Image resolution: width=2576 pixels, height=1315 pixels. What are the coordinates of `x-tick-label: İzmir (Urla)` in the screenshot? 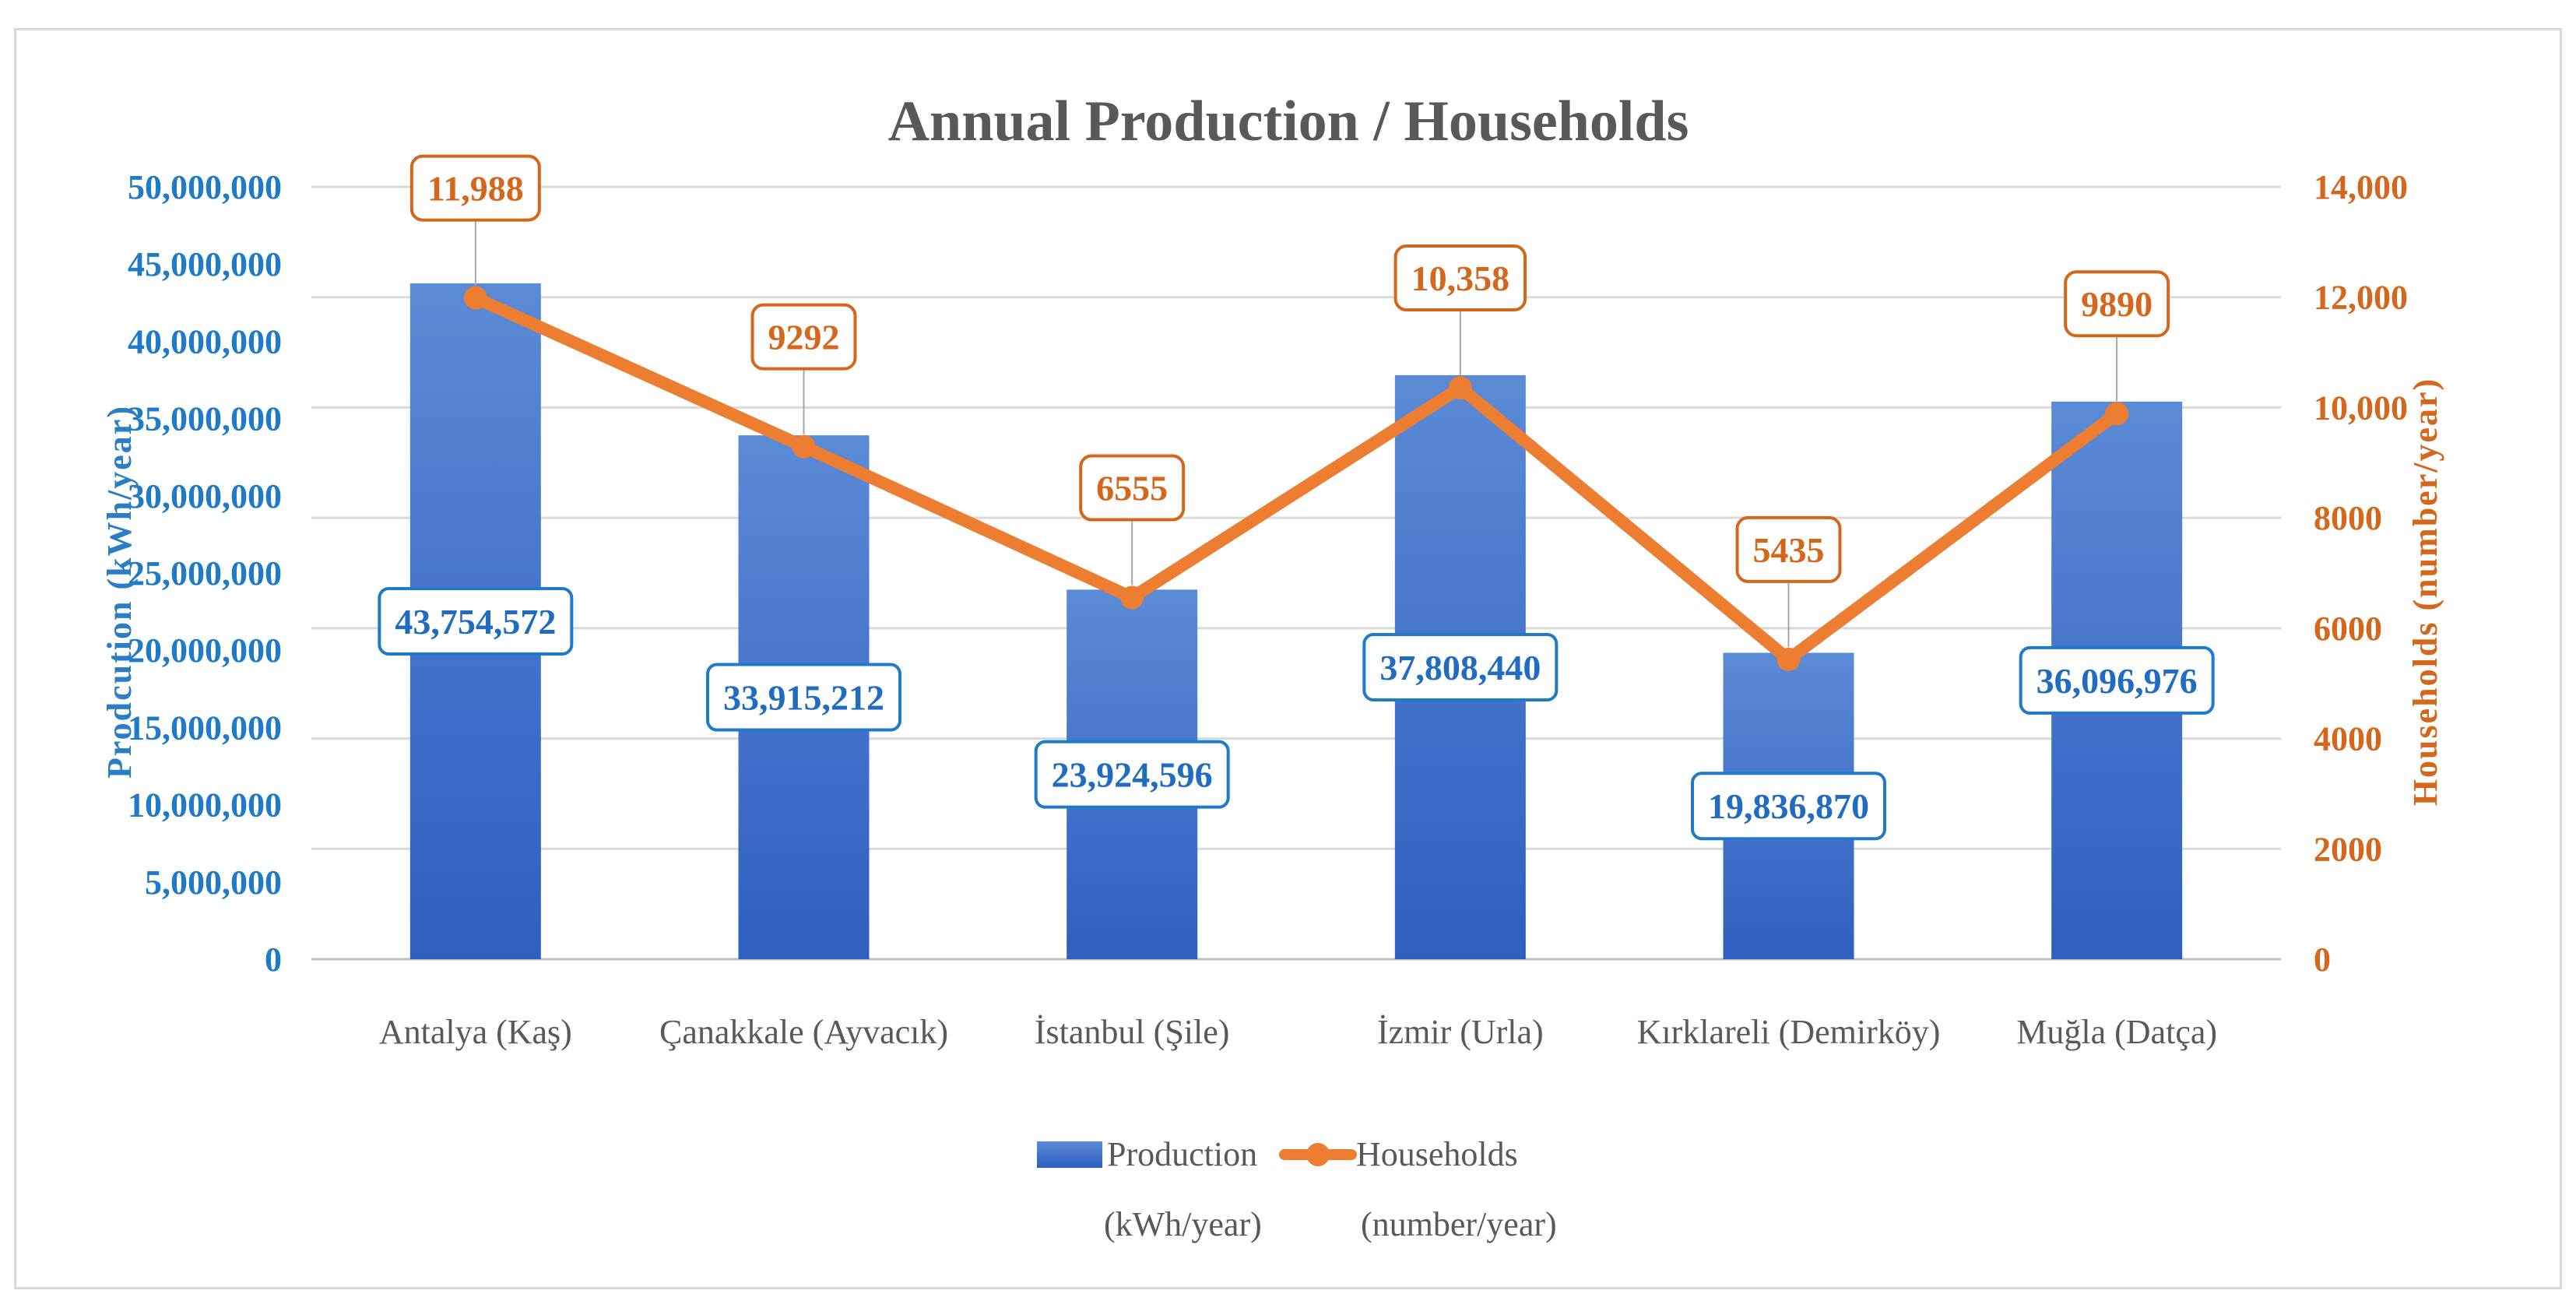 It's located at (1460, 1032).